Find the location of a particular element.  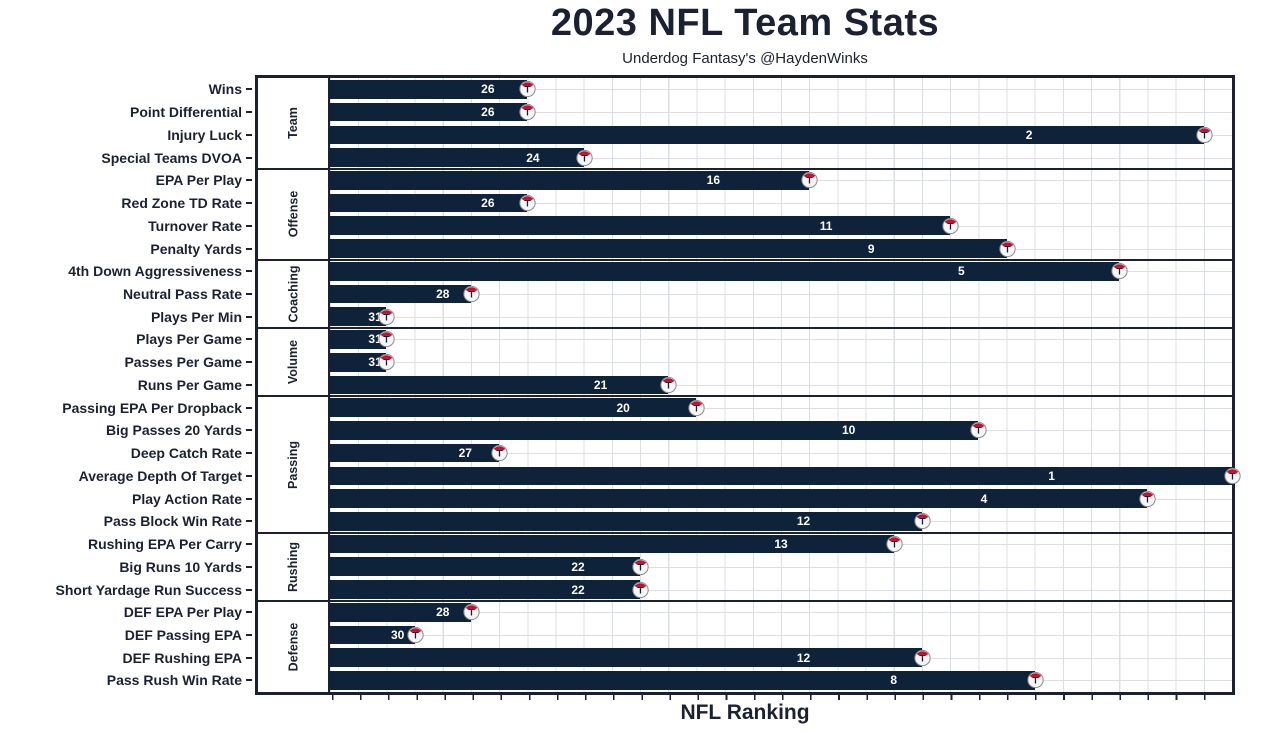

metric-label-text: Passing EPA Per Dropback is located at coordinates (152, 407).